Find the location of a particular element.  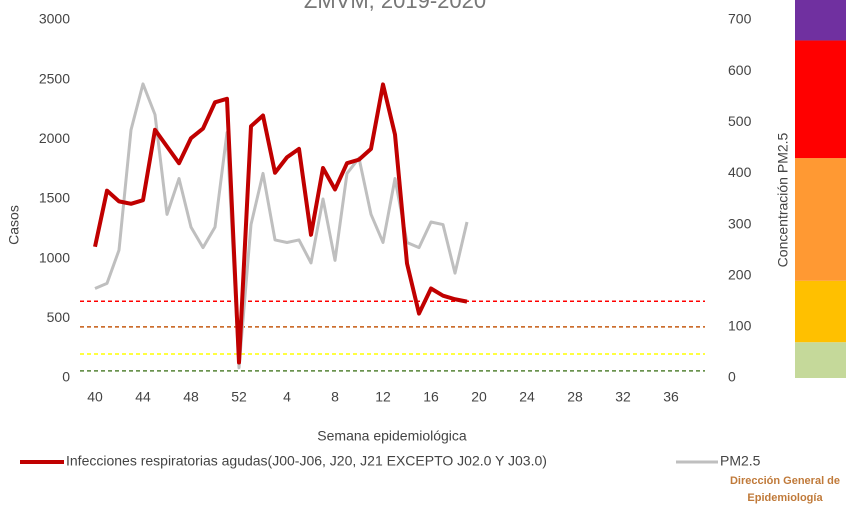

x-tick-label: 8 is located at coordinates (335, 397).